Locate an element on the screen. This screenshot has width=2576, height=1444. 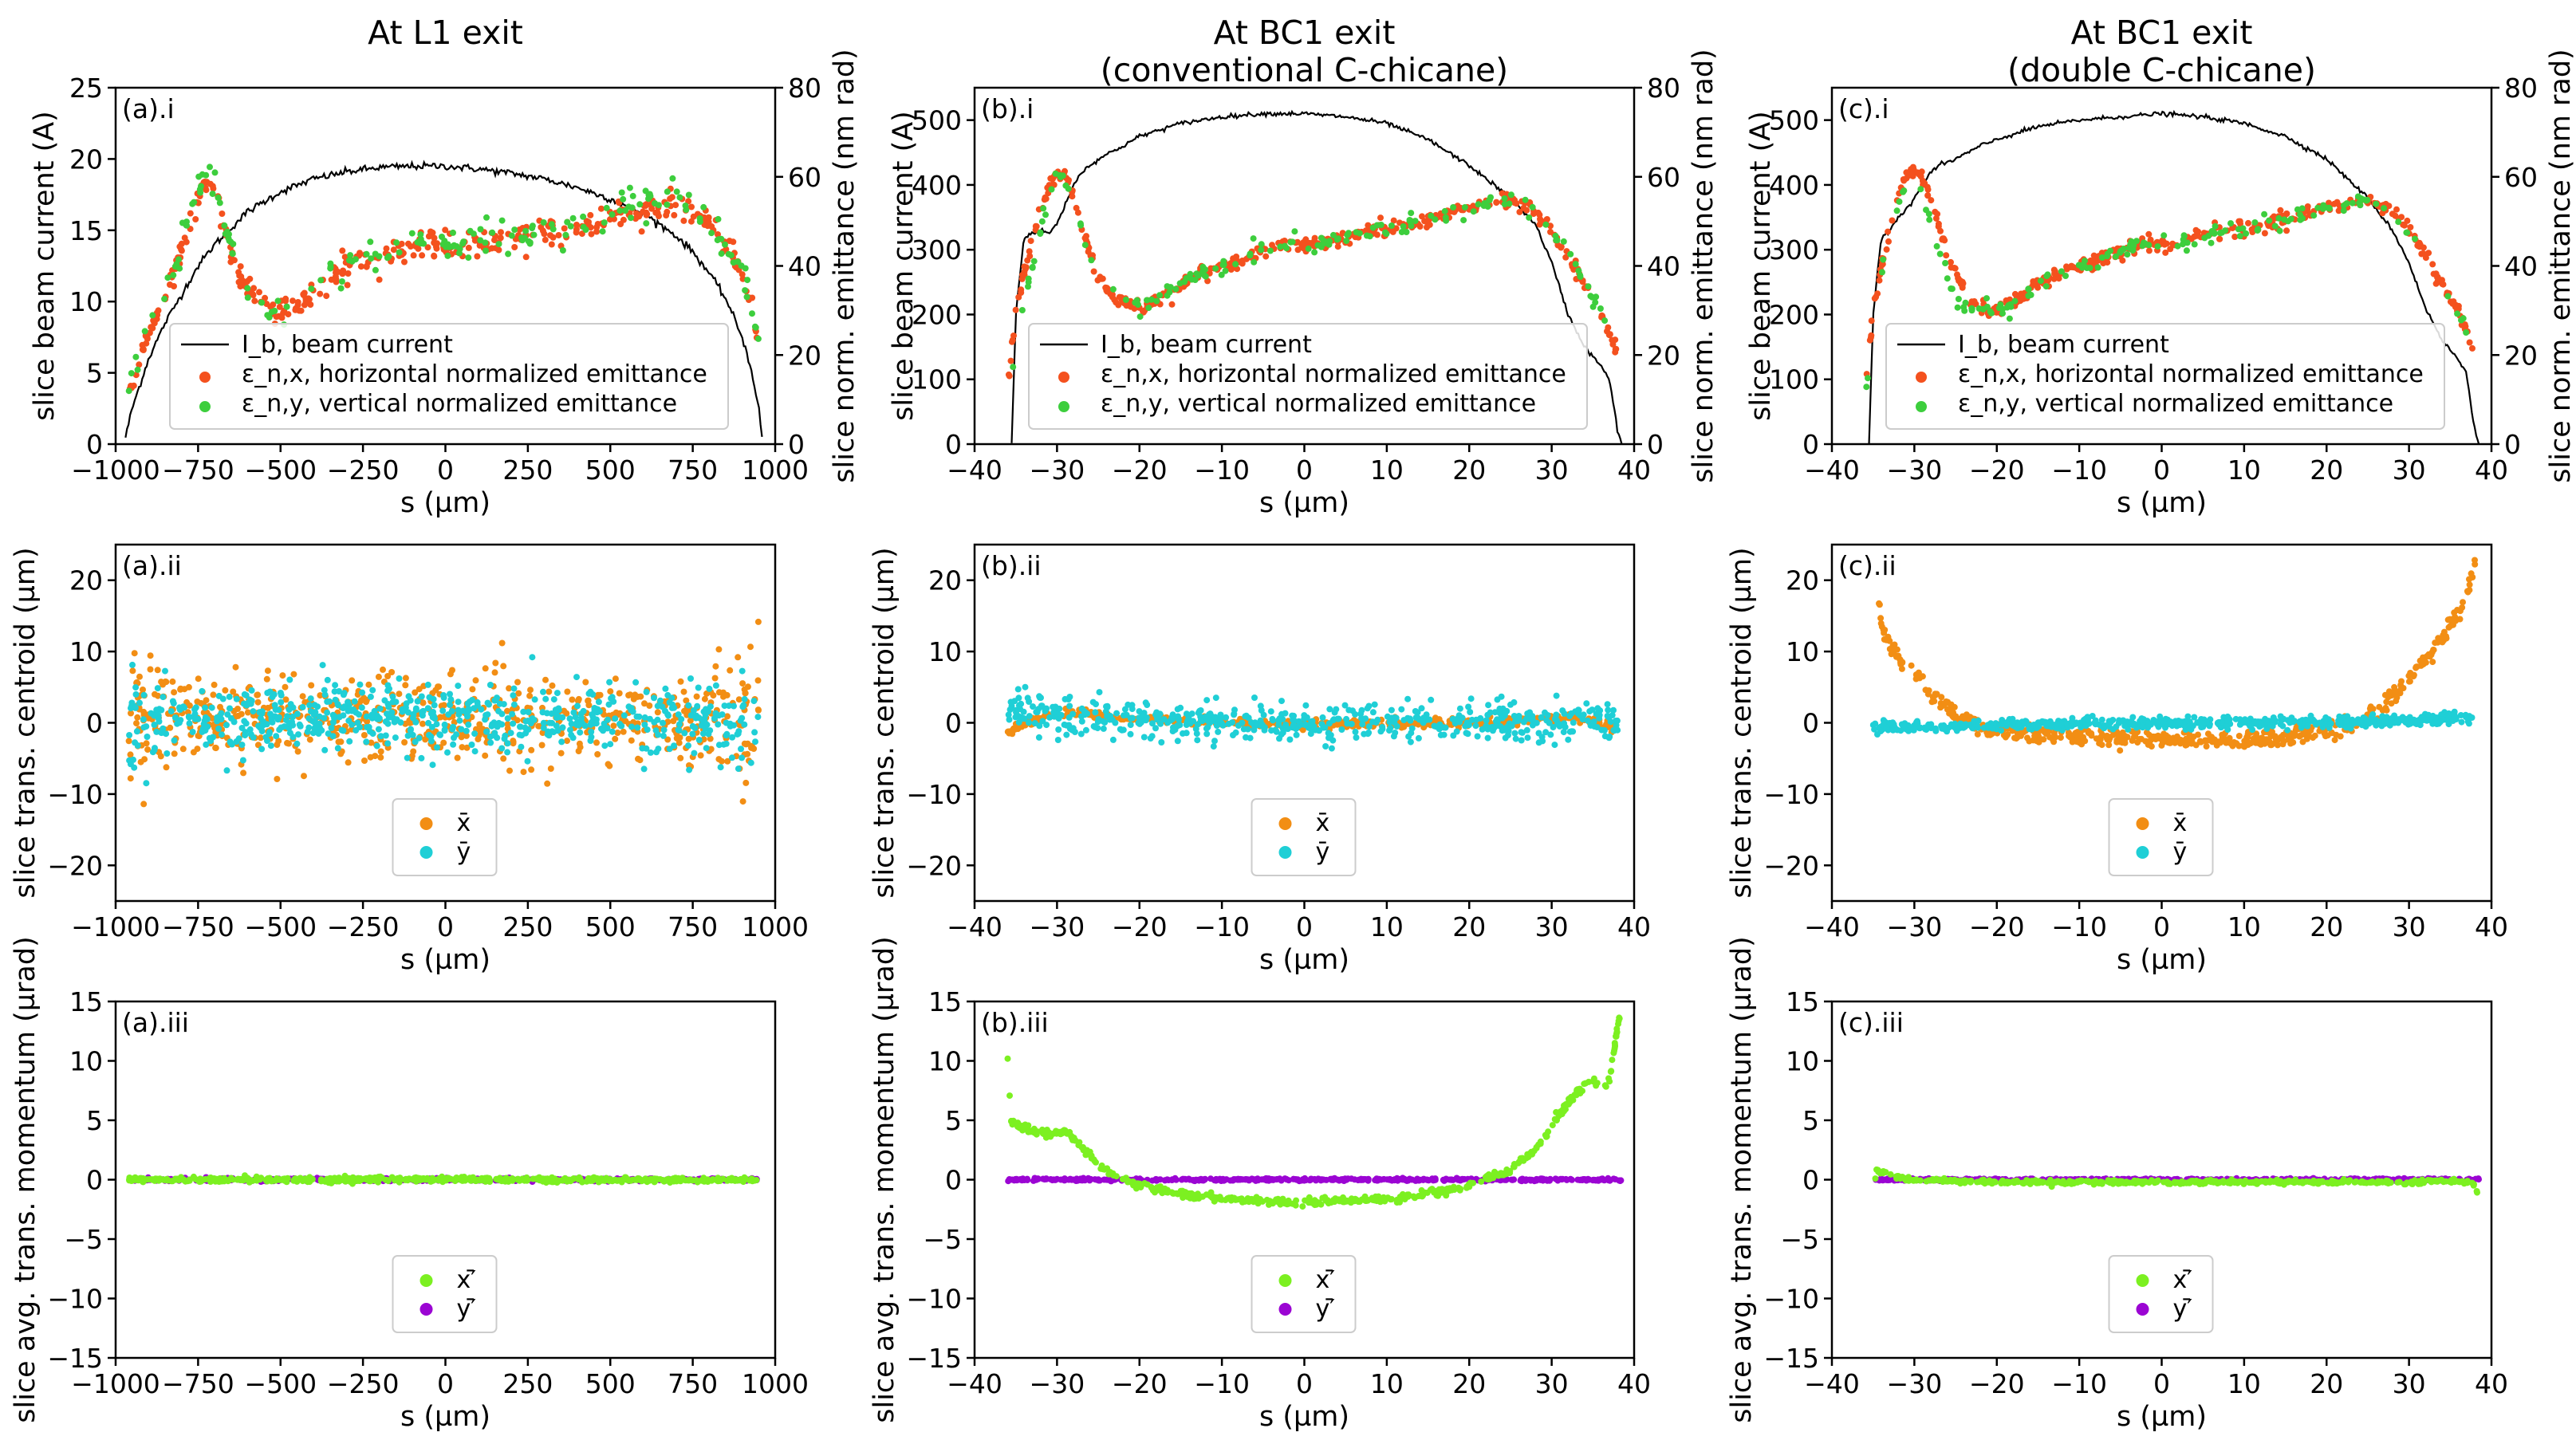
x-tick-label: 1000 is located at coordinates (775, 926).